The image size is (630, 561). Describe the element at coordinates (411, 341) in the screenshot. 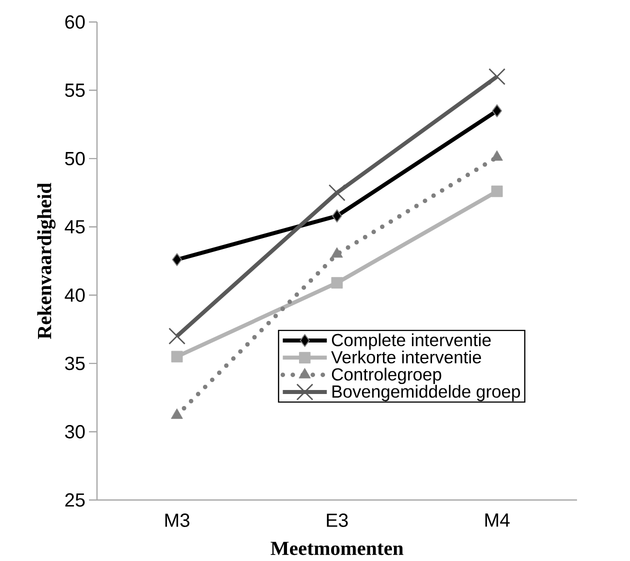

I see `legend-label: Complete interventie` at that location.